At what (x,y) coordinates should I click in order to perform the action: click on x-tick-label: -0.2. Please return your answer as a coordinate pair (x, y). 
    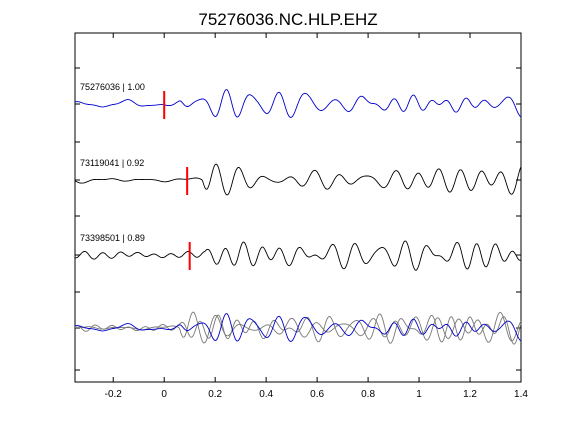
    Looking at the image, I should click on (114, 394).